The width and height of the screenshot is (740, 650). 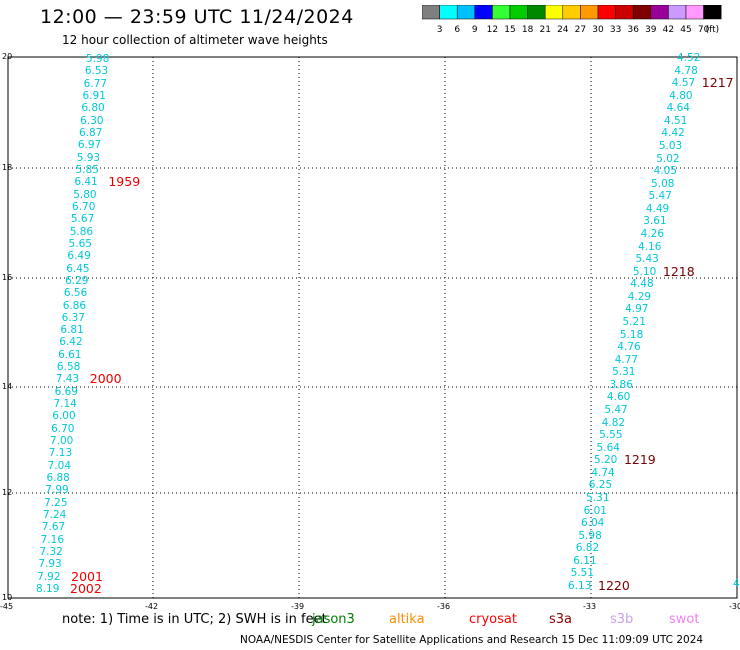 What do you see at coordinates (7, 606) in the screenshot?
I see `x-tick-label: -45` at bounding box center [7, 606].